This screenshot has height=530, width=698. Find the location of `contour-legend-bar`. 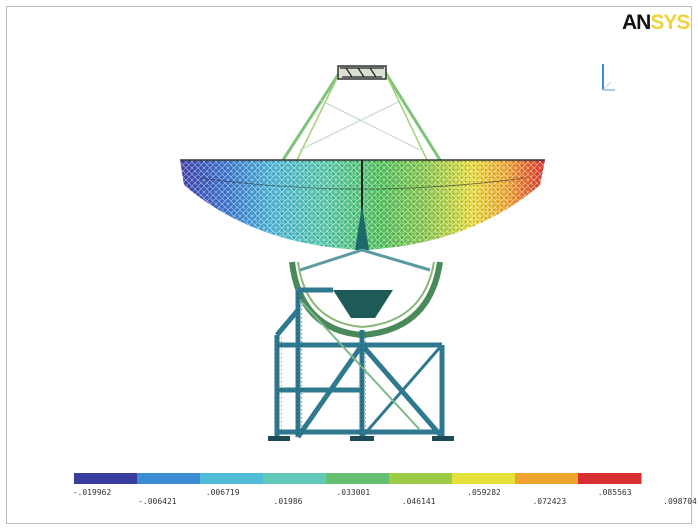

contour-legend-bar is located at coordinates (358, 478).